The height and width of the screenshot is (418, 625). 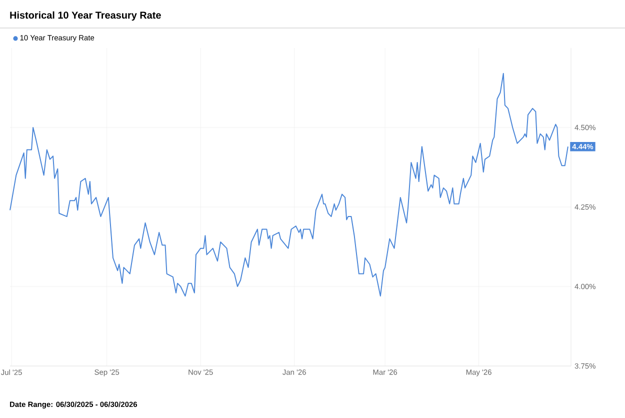 What do you see at coordinates (85, 16) in the screenshot?
I see `chart-title: Historical 10 Year Treasury Rate` at bounding box center [85, 16].